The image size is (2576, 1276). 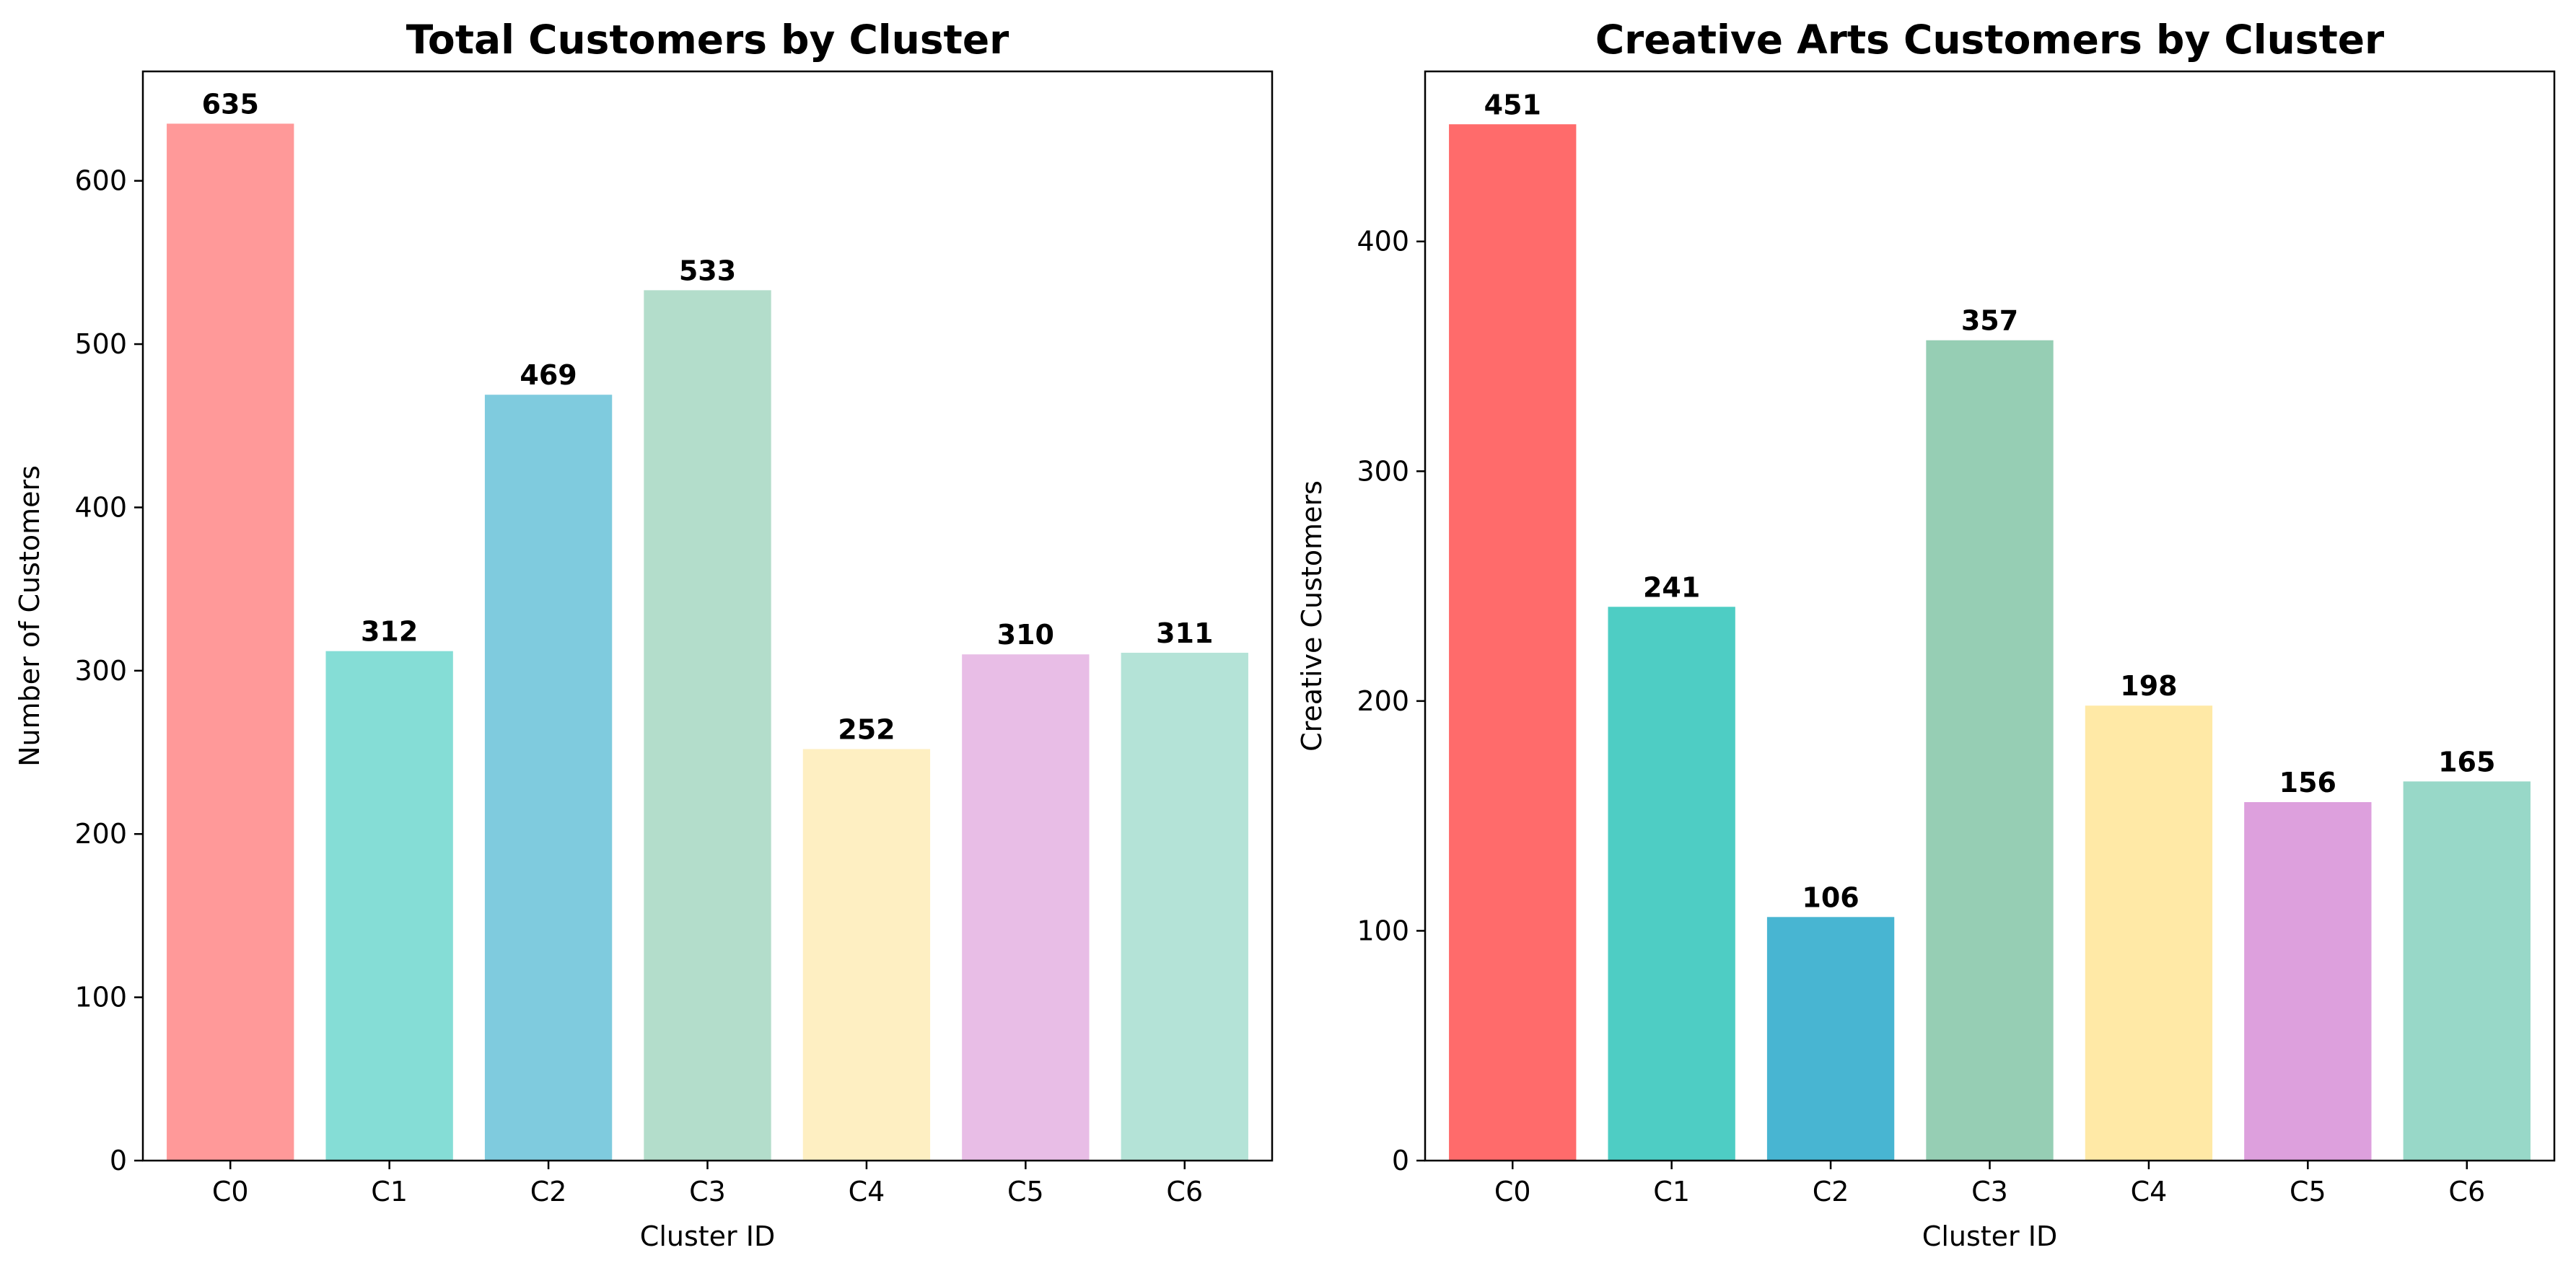 I want to click on chart-title: Total Customers by Cluster, so click(x=707, y=40).